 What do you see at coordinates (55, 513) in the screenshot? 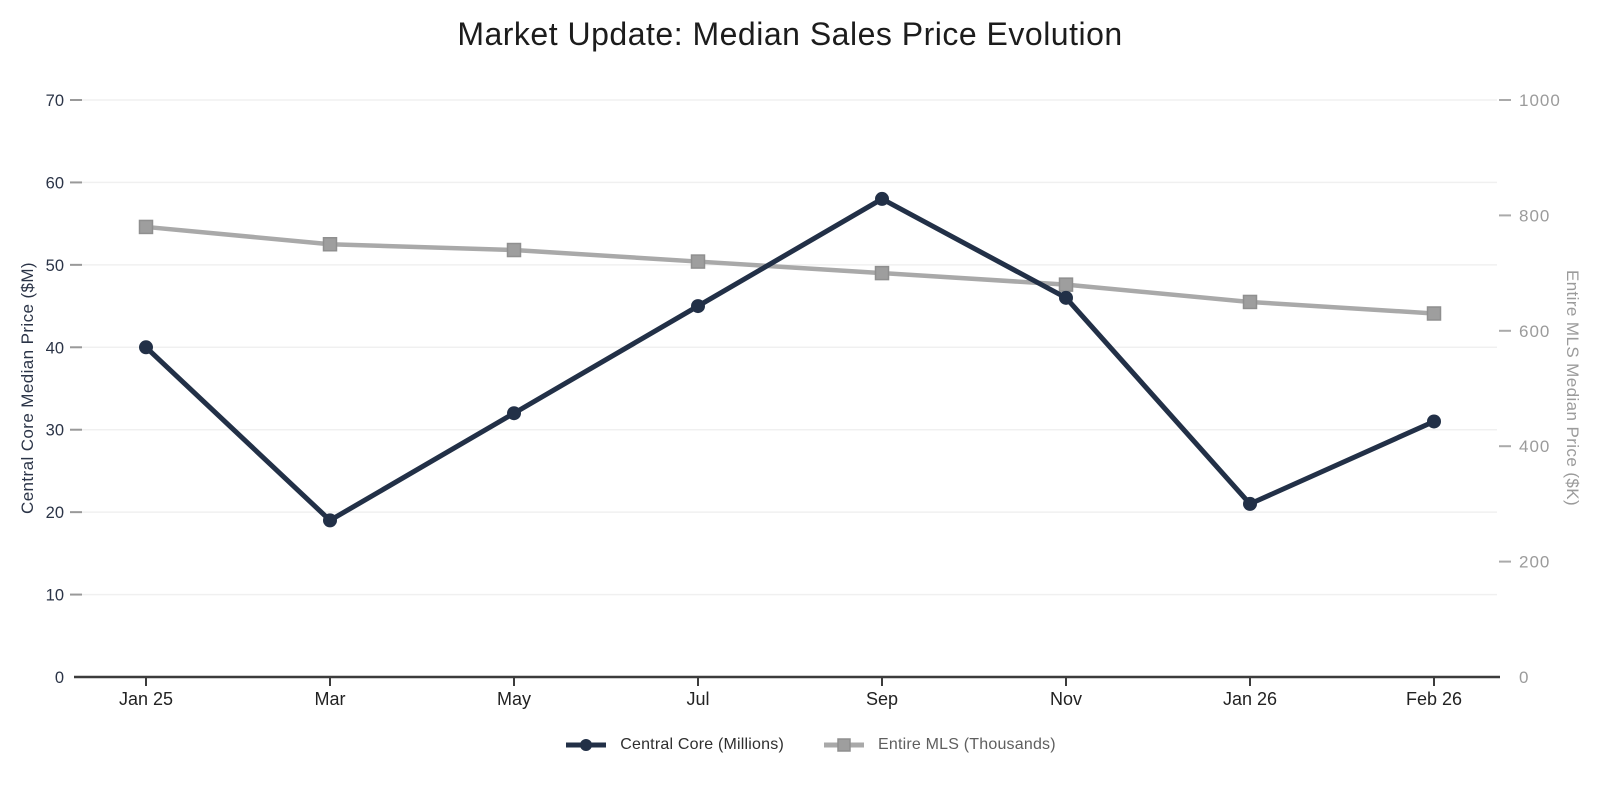
I see `left-axis-tick-label: 20` at bounding box center [55, 513].